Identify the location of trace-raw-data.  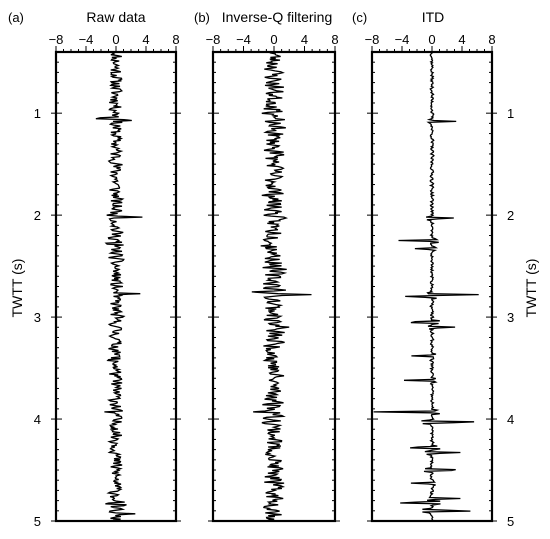
(119, 286).